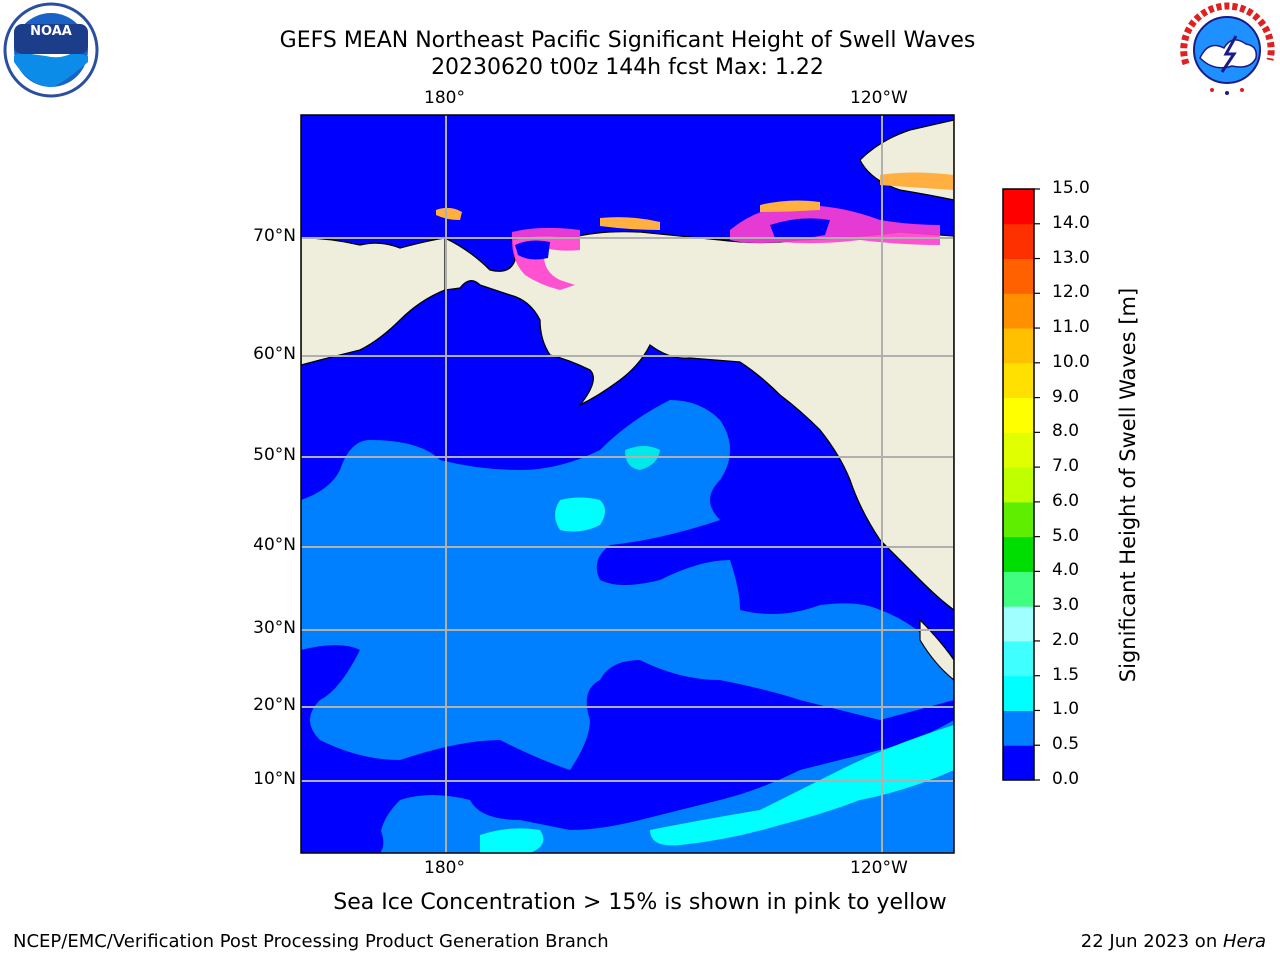 This screenshot has width=1280, height=960. I want to click on colorbar-tick-label: 4.0, so click(1066, 570).